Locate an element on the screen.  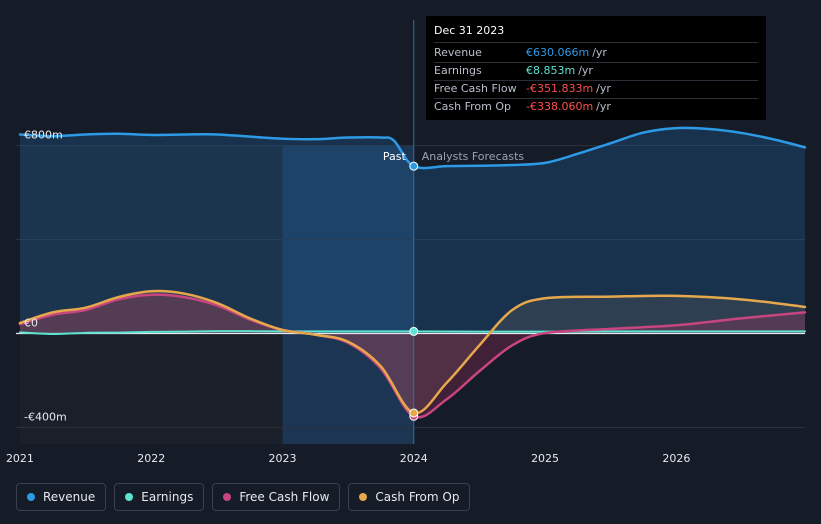
legend-label: Revenue is located at coordinates (69, 497).